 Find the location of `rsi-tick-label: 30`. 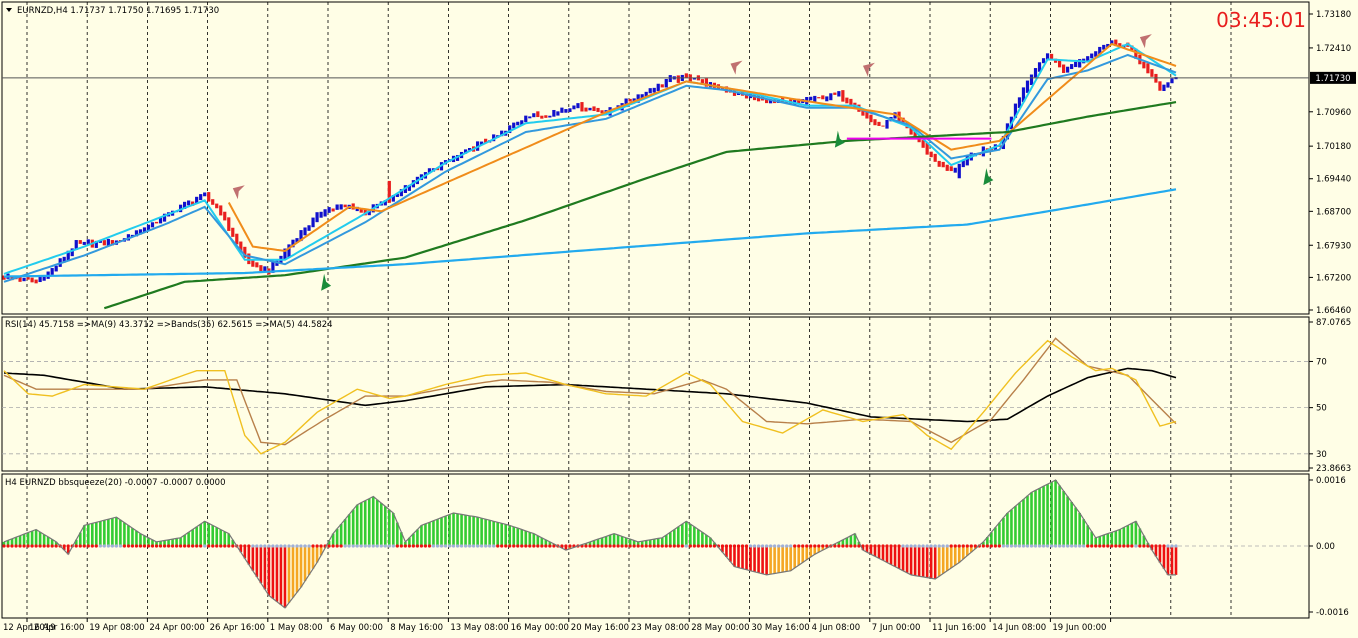

rsi-tick-label: 30 is located at coordinates (1321, 455).